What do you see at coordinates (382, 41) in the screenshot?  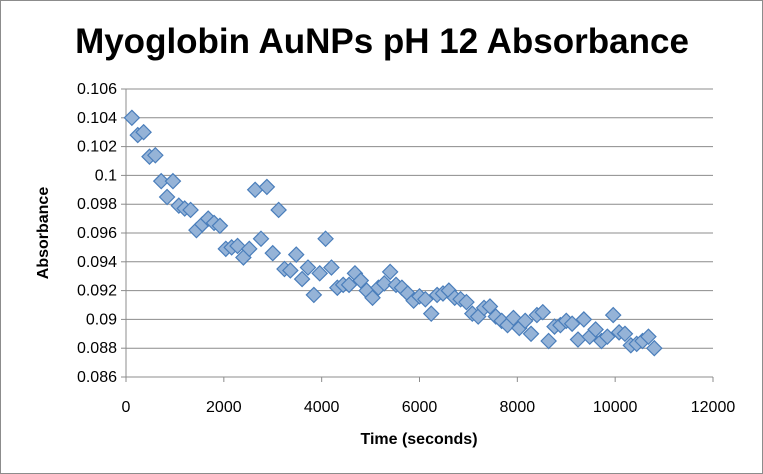 I see `chart-title: Myoglobin AuNPs pH 12 Absorbance` at bounding box center [382, 41].